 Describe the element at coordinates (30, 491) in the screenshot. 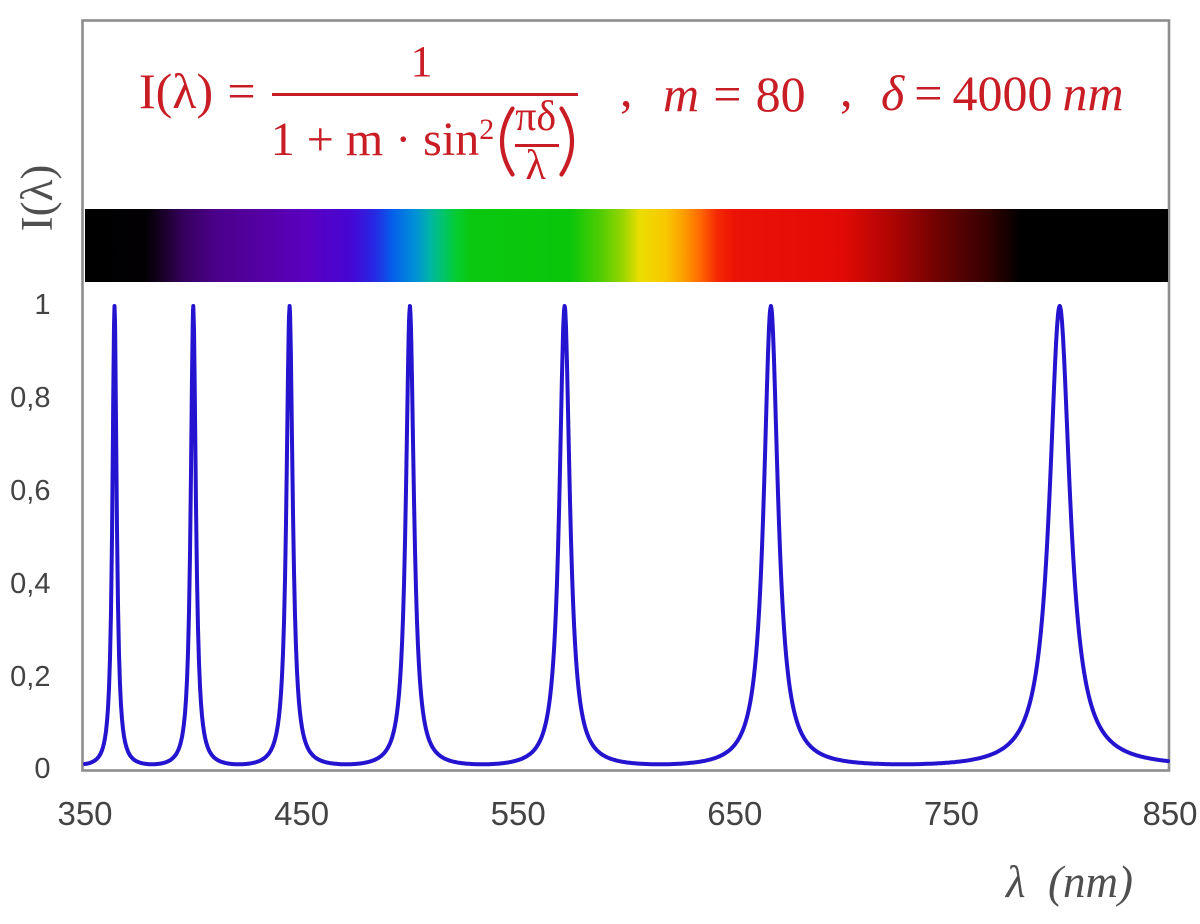

I see `svg-text: 0,6` at that location.